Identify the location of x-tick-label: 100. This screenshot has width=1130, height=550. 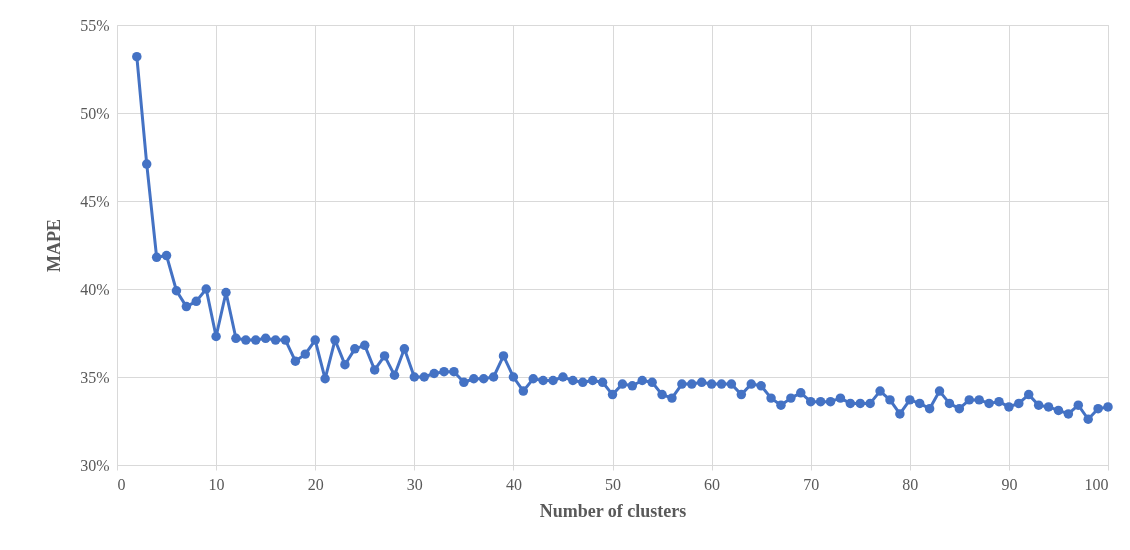
(1096, 484).